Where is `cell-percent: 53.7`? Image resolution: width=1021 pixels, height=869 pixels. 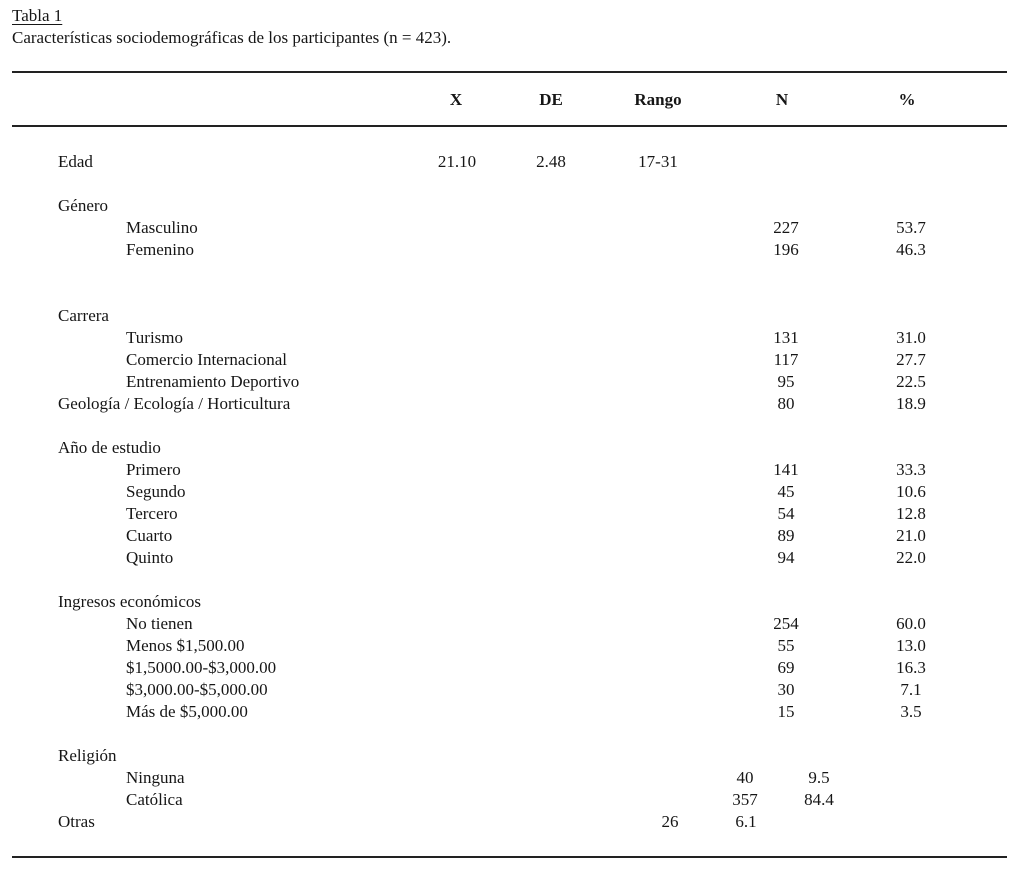
cell-percent: 53.7 is located at coordinates (911, 227).